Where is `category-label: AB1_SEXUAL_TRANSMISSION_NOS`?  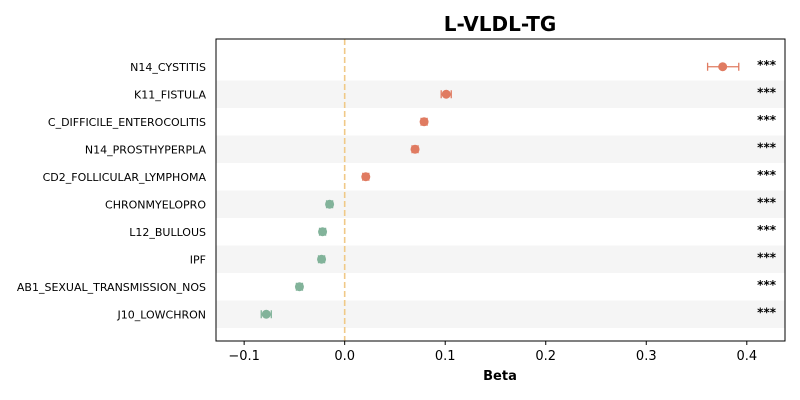
category-label: AB1_SEXUAL_TRANSMISSION_NOS is located at coordinates (111, 287).